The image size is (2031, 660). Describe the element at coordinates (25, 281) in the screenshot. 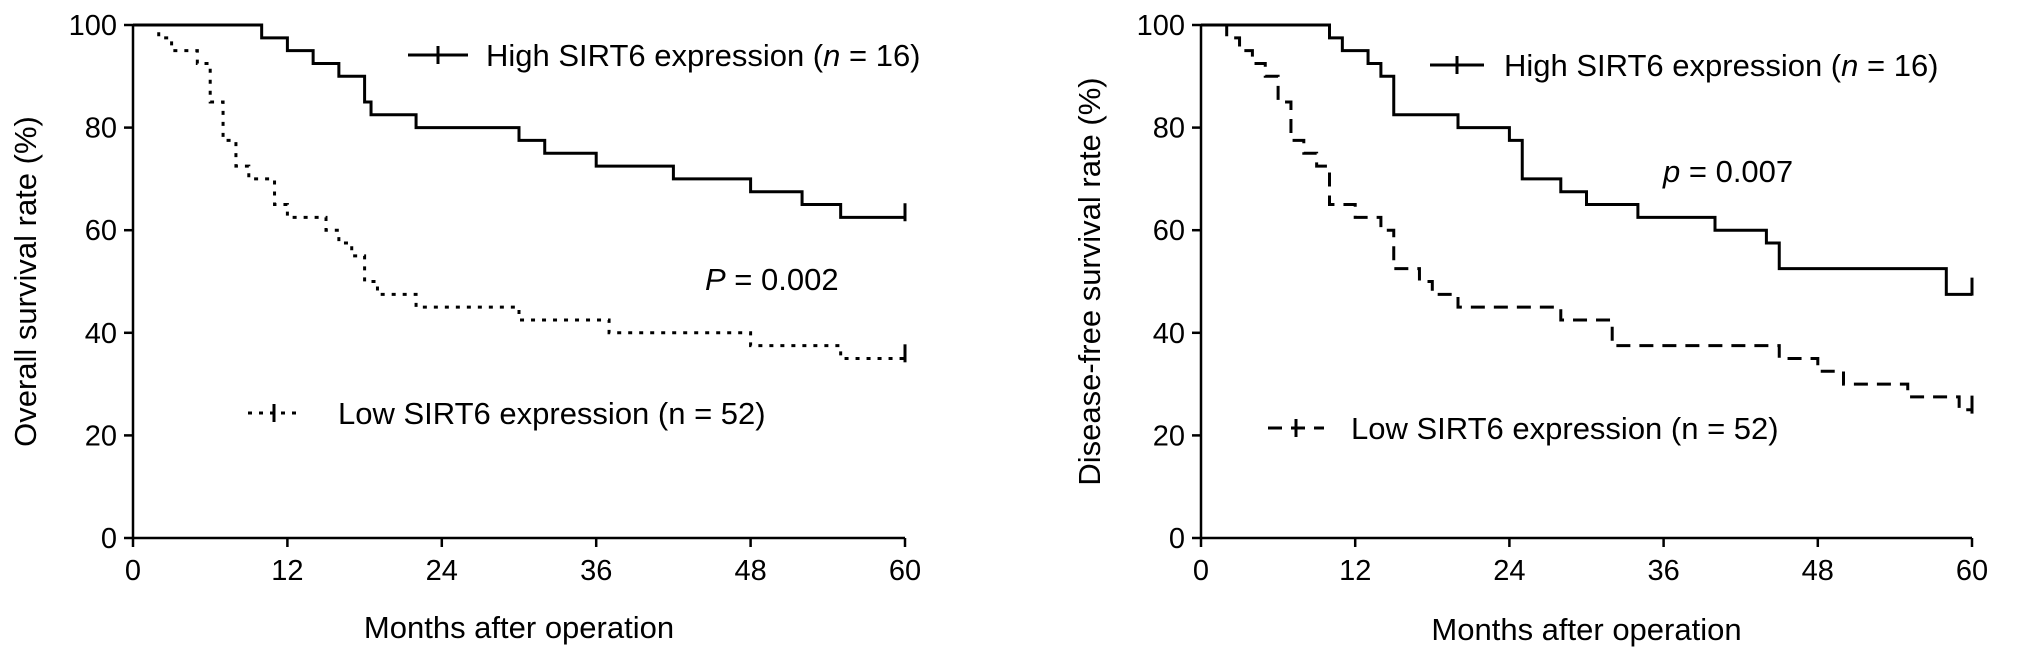

I see `y-axis-title: Overall survival rate (%)` at that location.